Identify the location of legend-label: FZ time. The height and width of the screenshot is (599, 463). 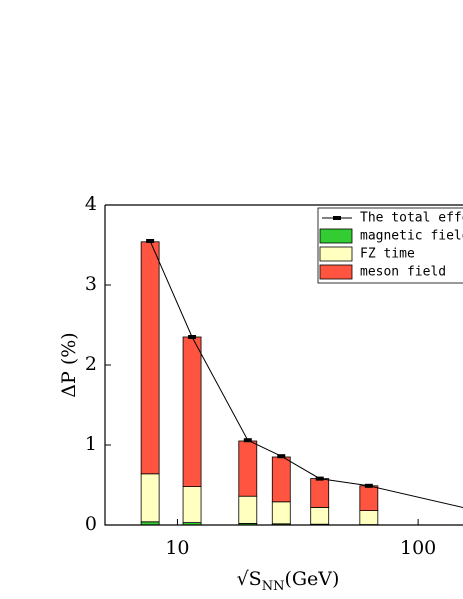
(387, 254).